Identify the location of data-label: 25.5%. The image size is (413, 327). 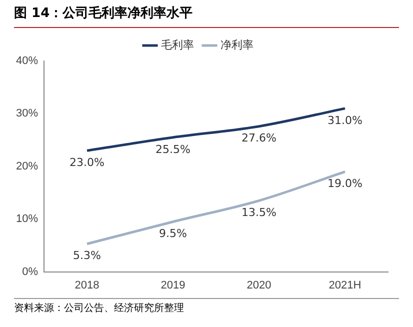
(173, 149).